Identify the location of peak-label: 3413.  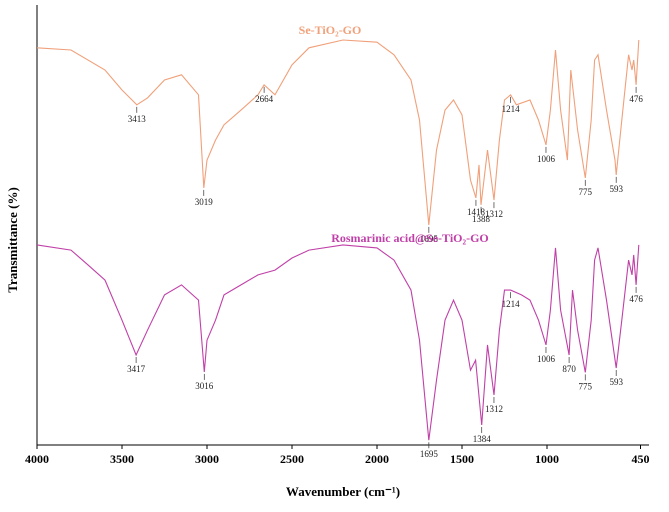
(137, 119).